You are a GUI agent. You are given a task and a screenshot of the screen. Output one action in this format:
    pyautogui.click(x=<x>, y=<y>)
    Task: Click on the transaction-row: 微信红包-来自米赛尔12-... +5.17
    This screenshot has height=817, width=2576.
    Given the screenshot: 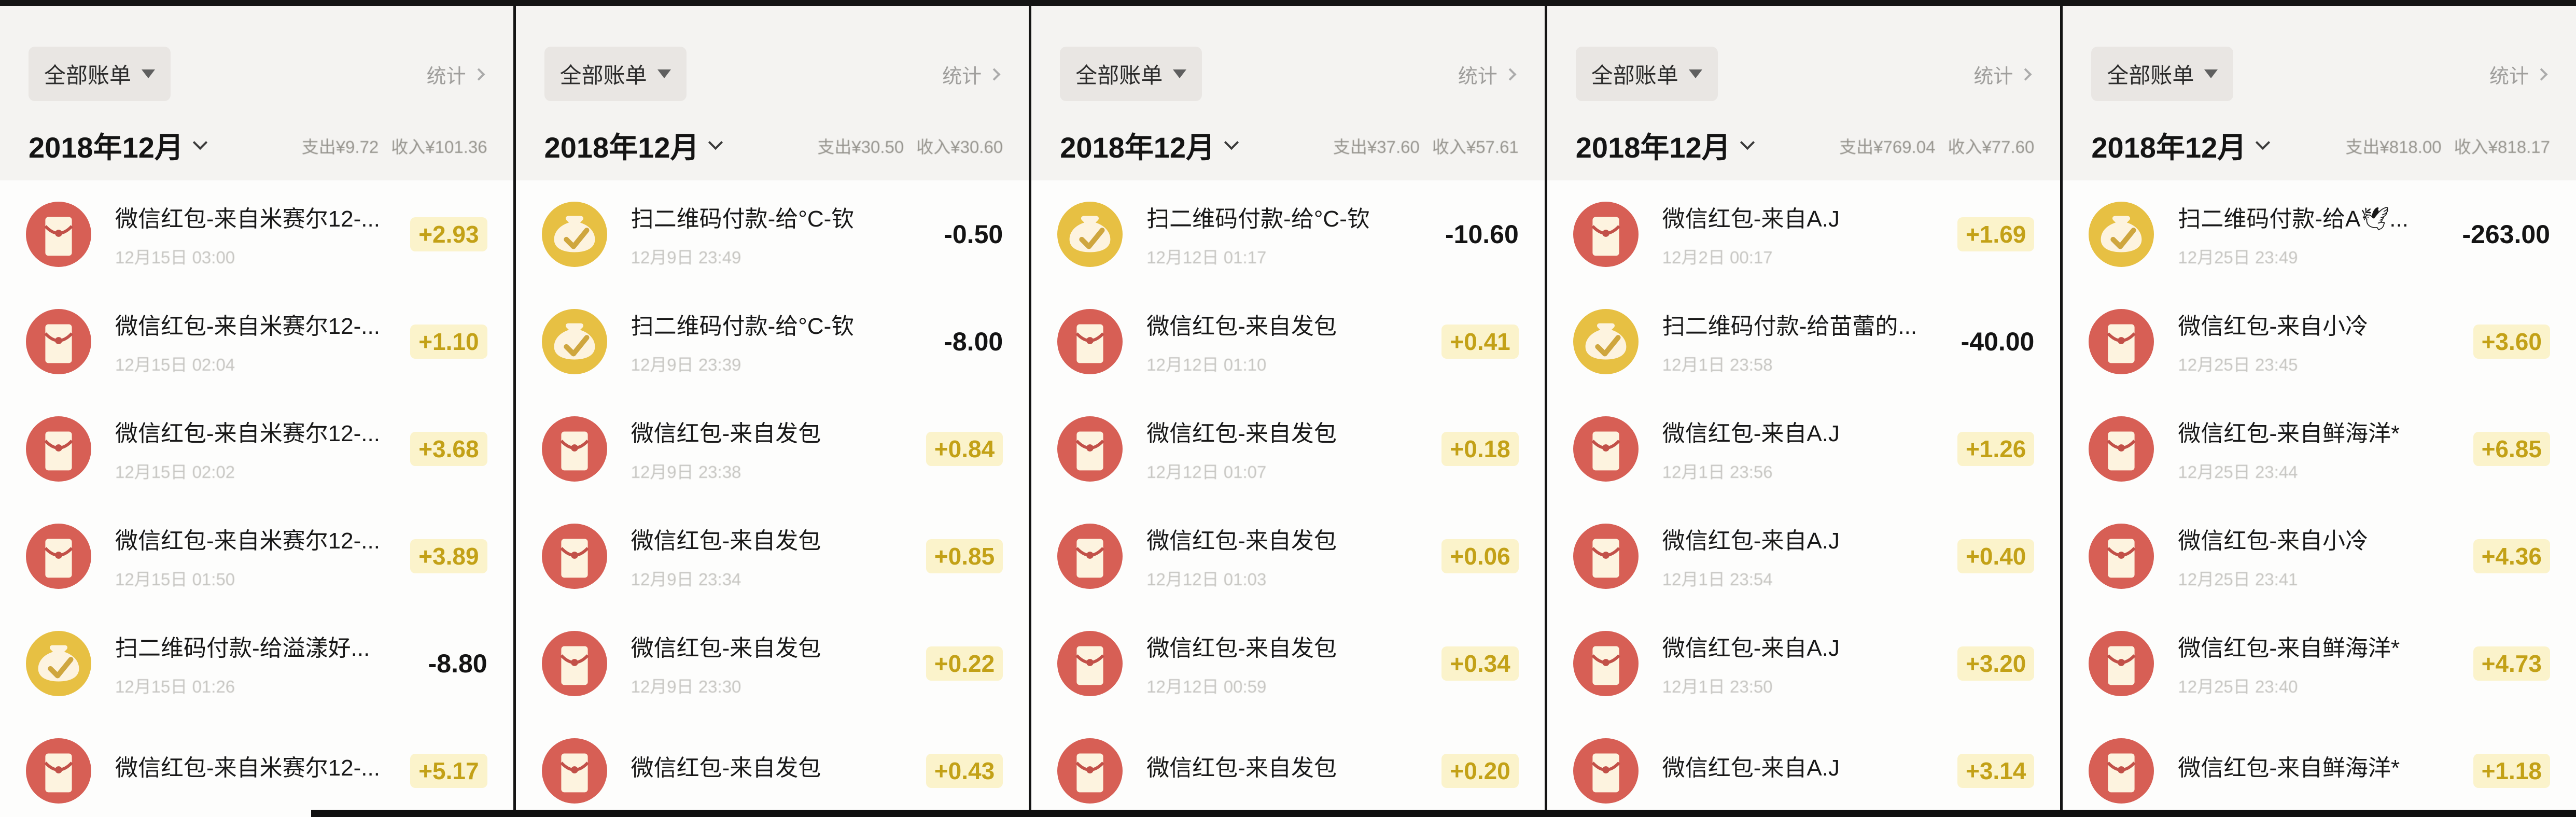 What is the action you would take?
    pyautogui.click(x=256, y=767)
    